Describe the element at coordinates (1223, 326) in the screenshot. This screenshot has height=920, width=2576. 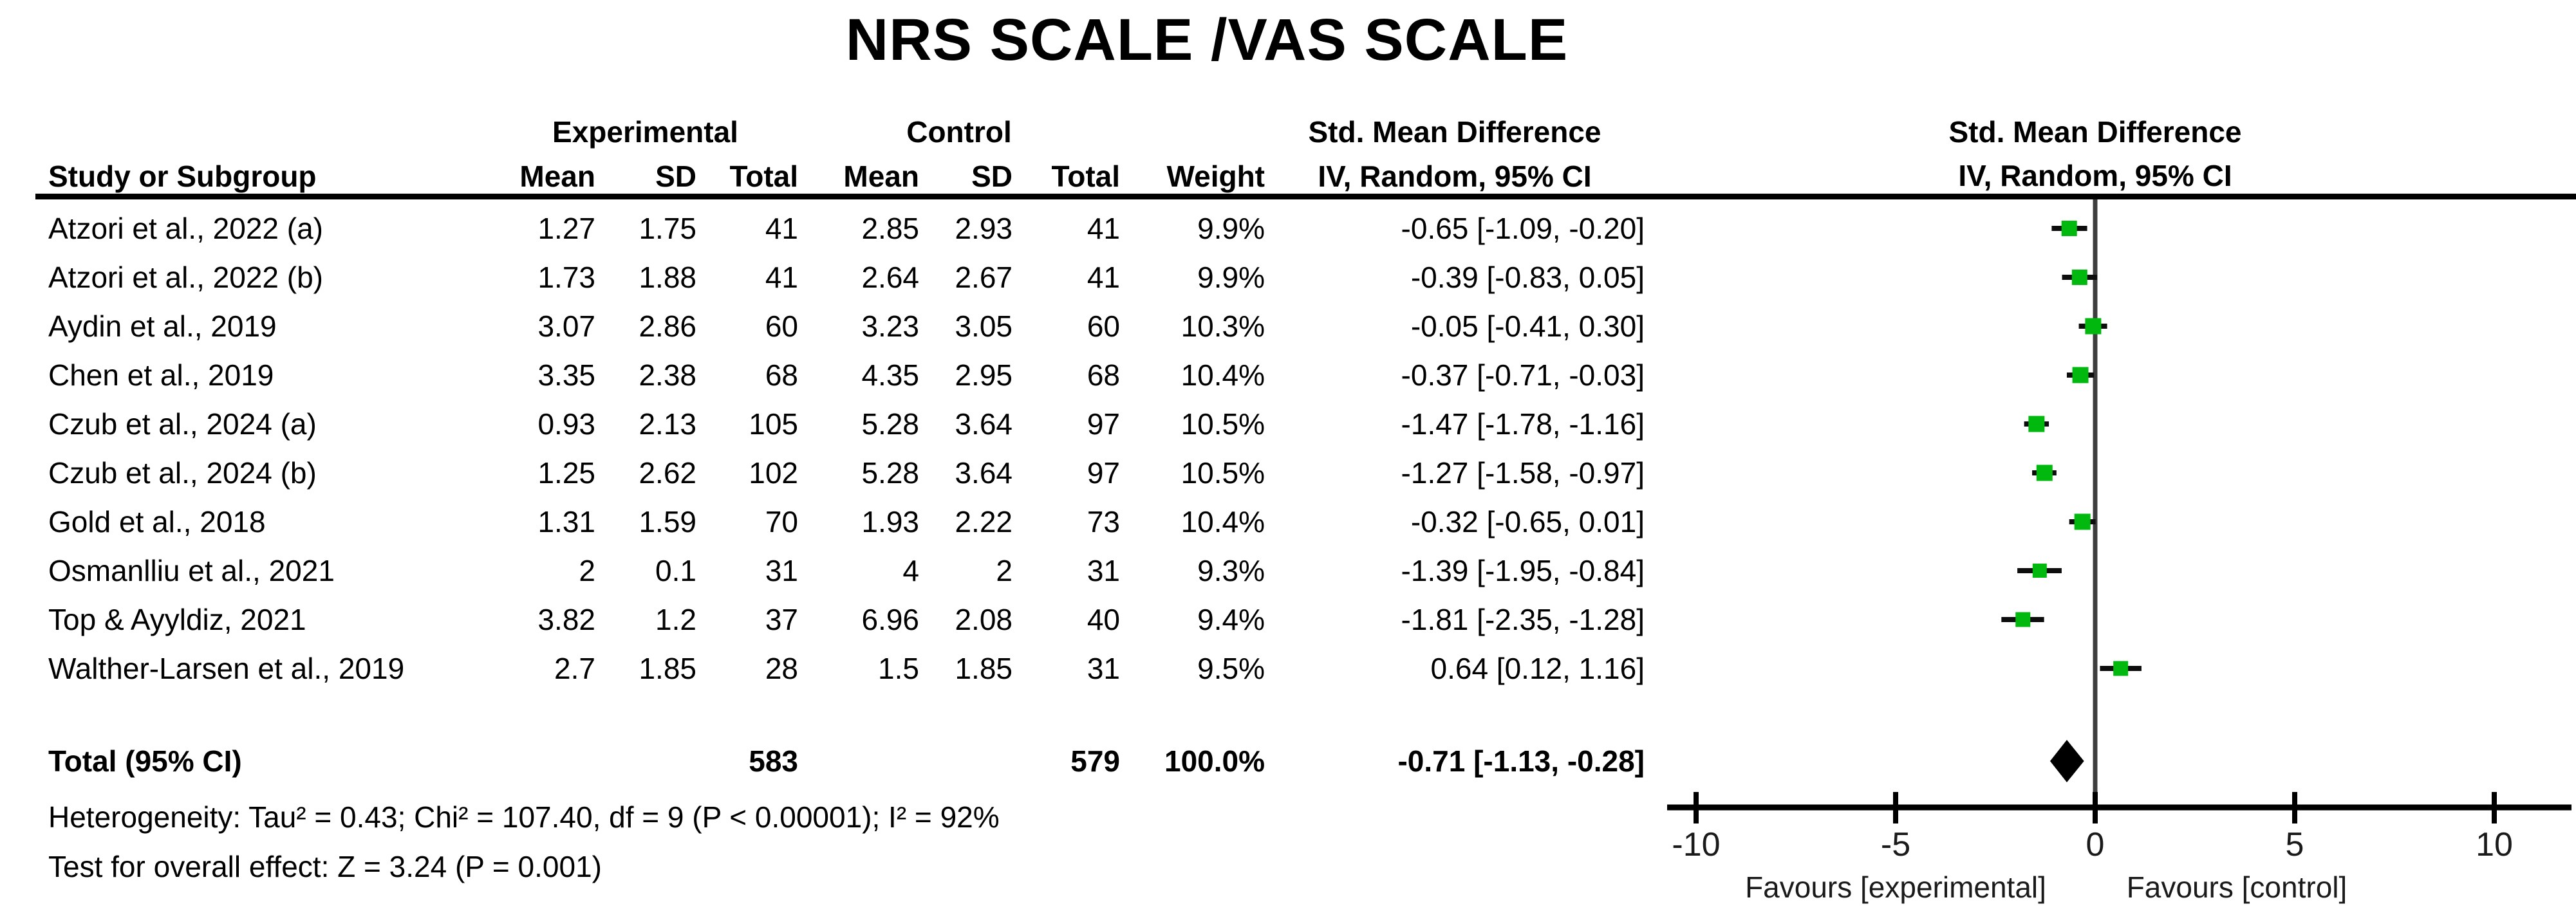
I see `row-3-weight: 10.3%` at that location.